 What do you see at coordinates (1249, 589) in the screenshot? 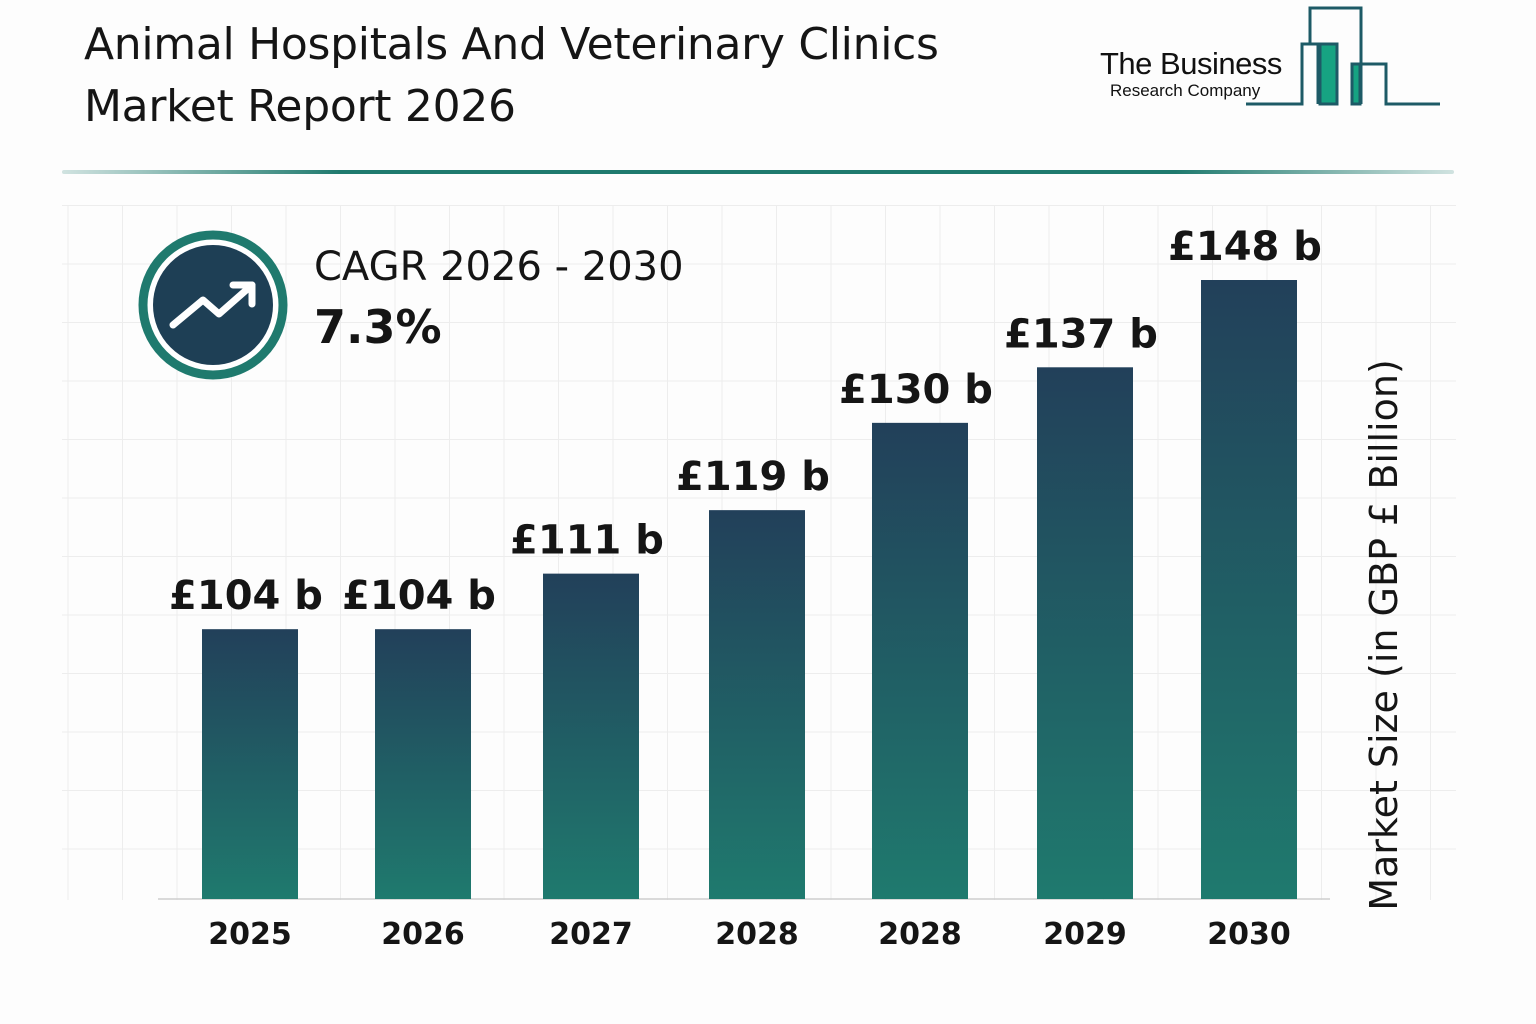
I see `bar-2030` at bounding box center [1249, 589].